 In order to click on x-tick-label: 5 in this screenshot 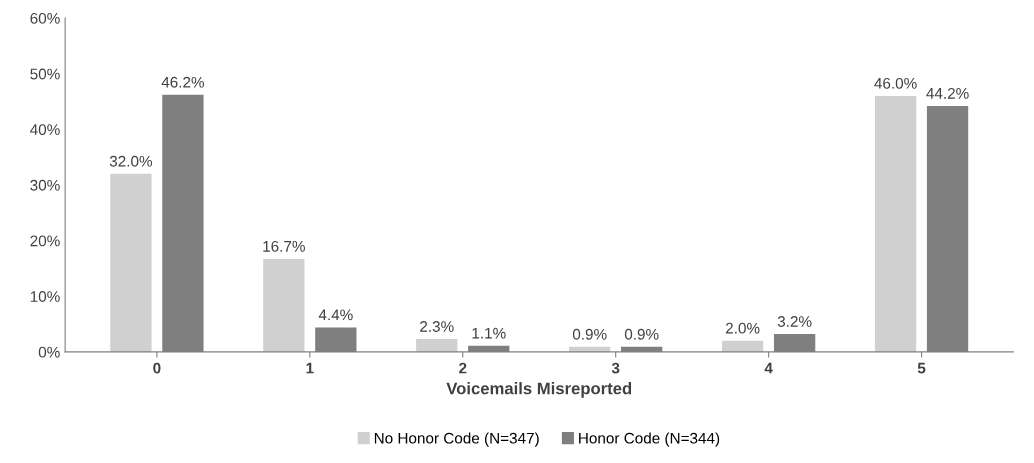, I will do `click(921, 368)`.